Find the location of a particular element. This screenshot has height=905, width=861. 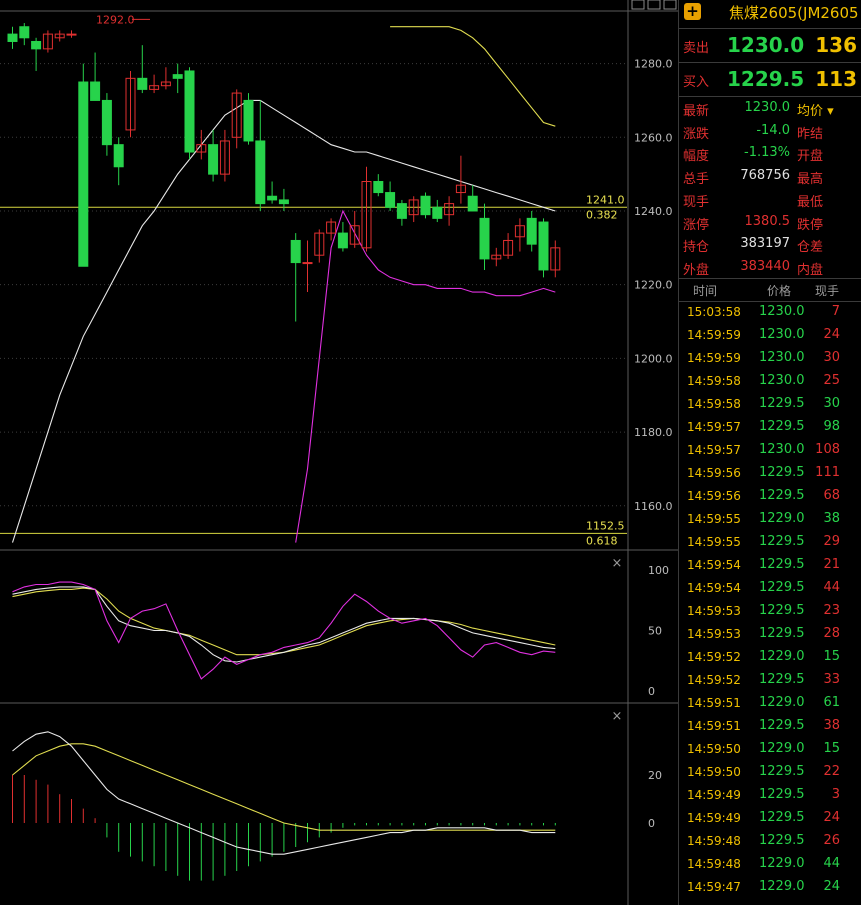

ticks-col-vol: 现手 is located at coordinates (827, 291).